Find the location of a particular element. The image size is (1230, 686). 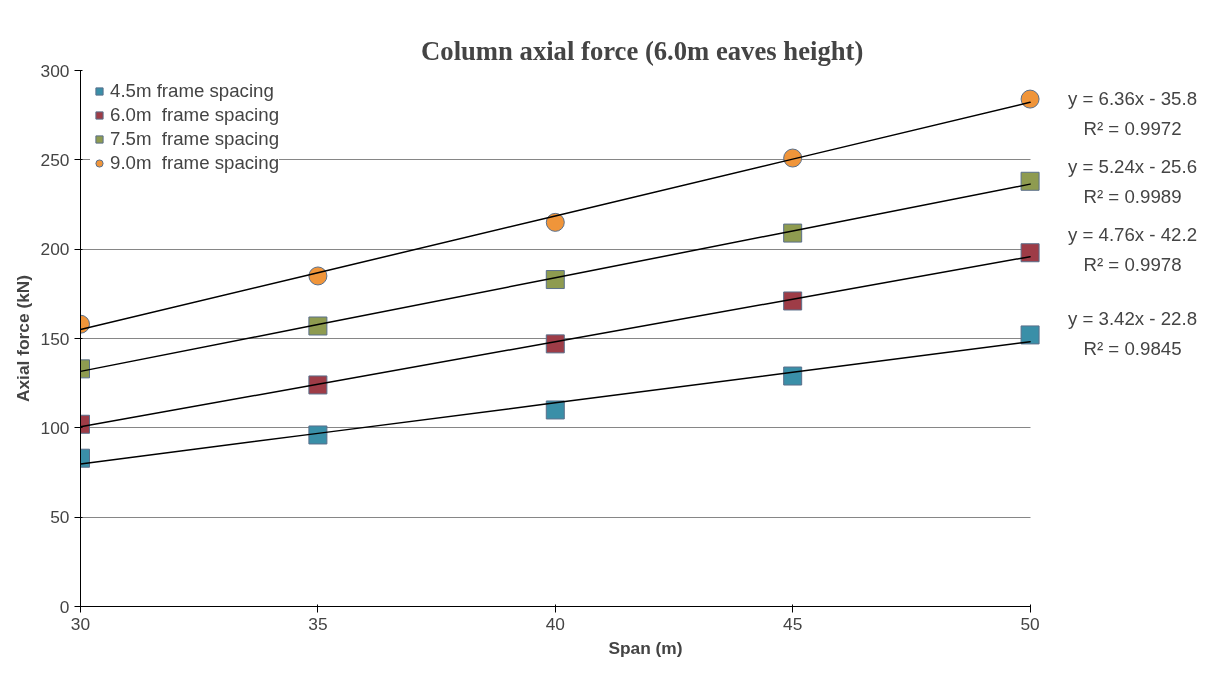

text: R² = 0.9972 is located at coordinates (1132, 128).